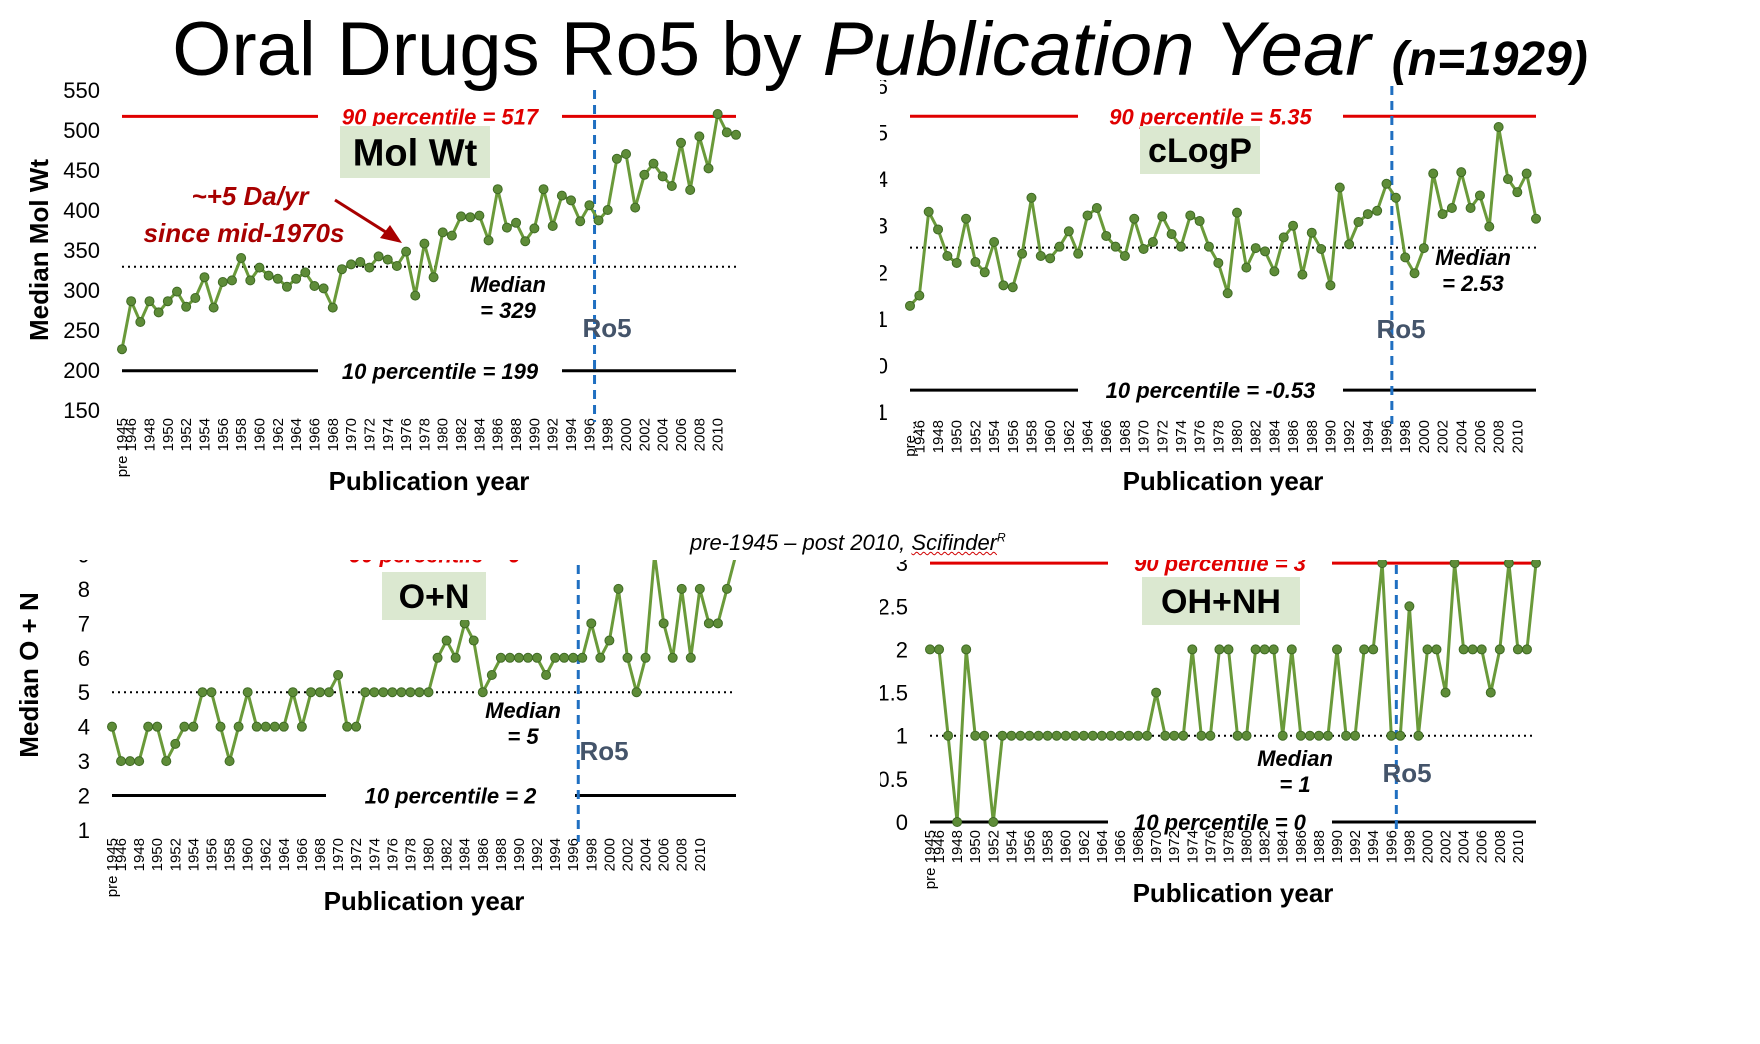 Image resolution: width=1760 pixels, height=1044 pixels. I want to click on y-tick-label: 9, so click(84, 563).